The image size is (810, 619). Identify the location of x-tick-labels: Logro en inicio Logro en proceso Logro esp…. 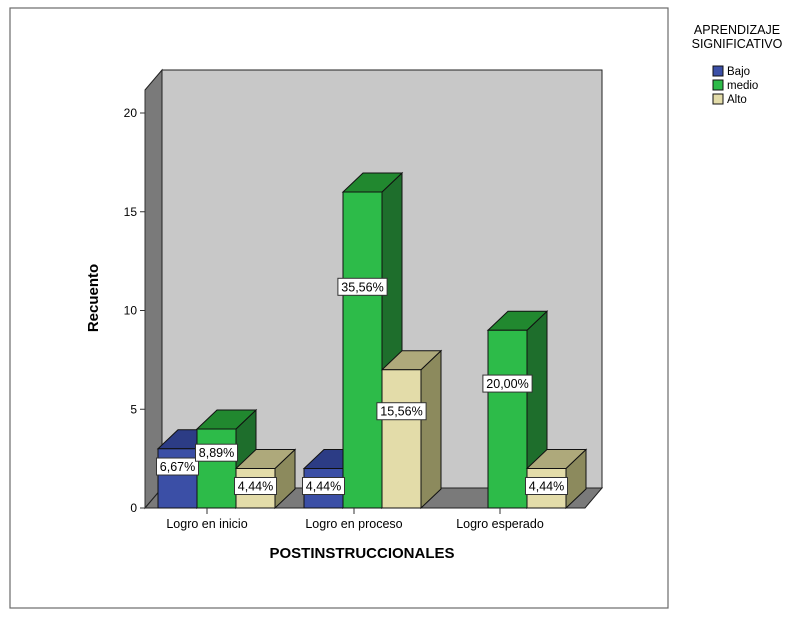
(355, 519).